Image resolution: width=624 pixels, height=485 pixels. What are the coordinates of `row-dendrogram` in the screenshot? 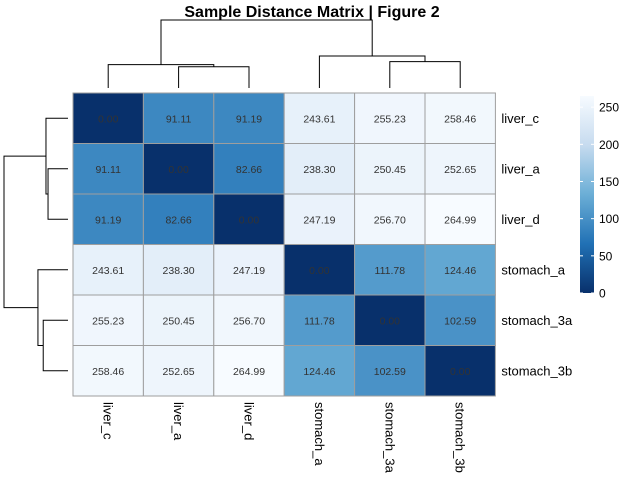 It's located at (35, 244).